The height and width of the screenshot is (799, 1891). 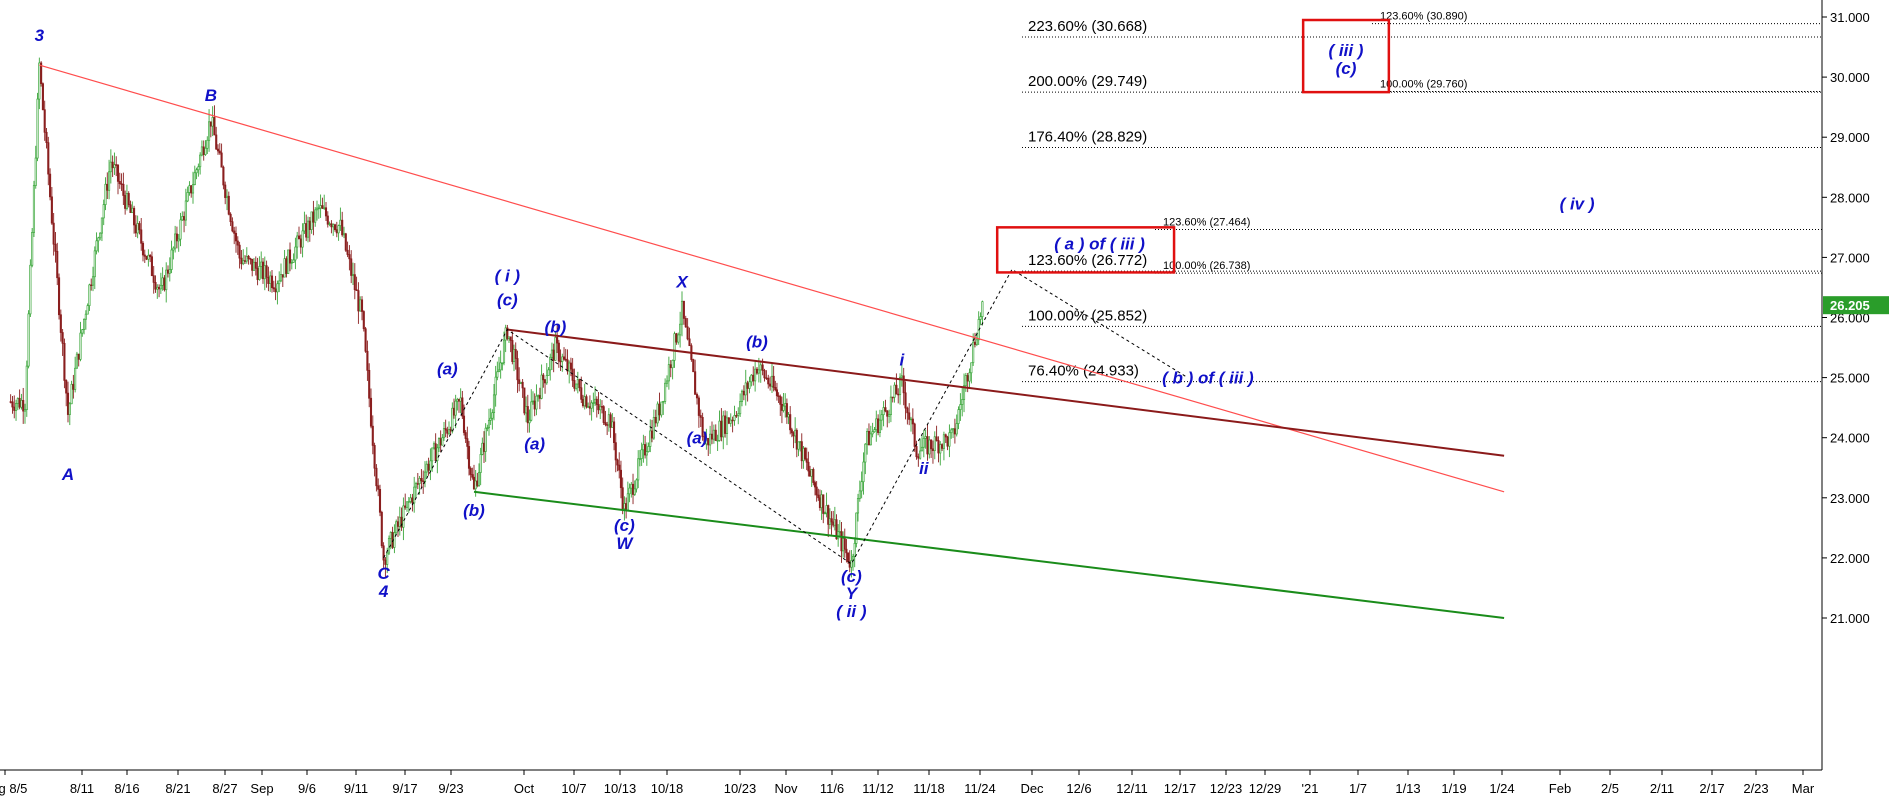 I want to click on target-box, so click(x=1346, y=56).